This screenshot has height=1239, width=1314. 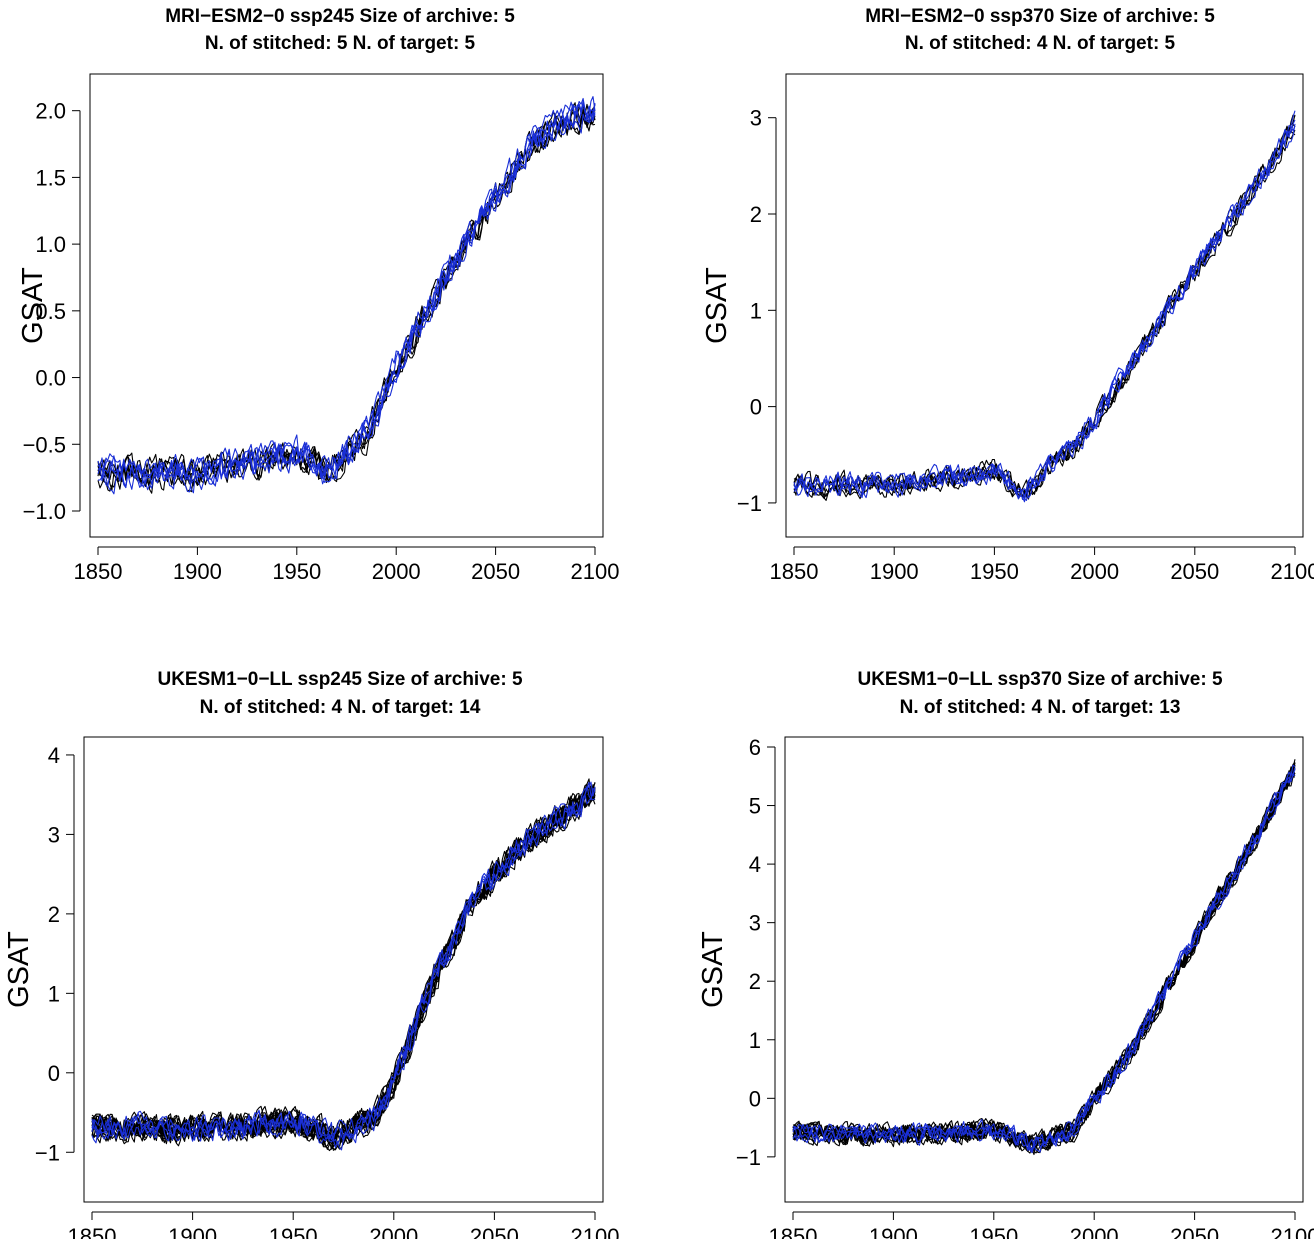 What do you see at coordinates (192, 1231) in the screenshot?
I see `chart-3-x-tick-label-2: 1900` at bounding box center [192, 1231].